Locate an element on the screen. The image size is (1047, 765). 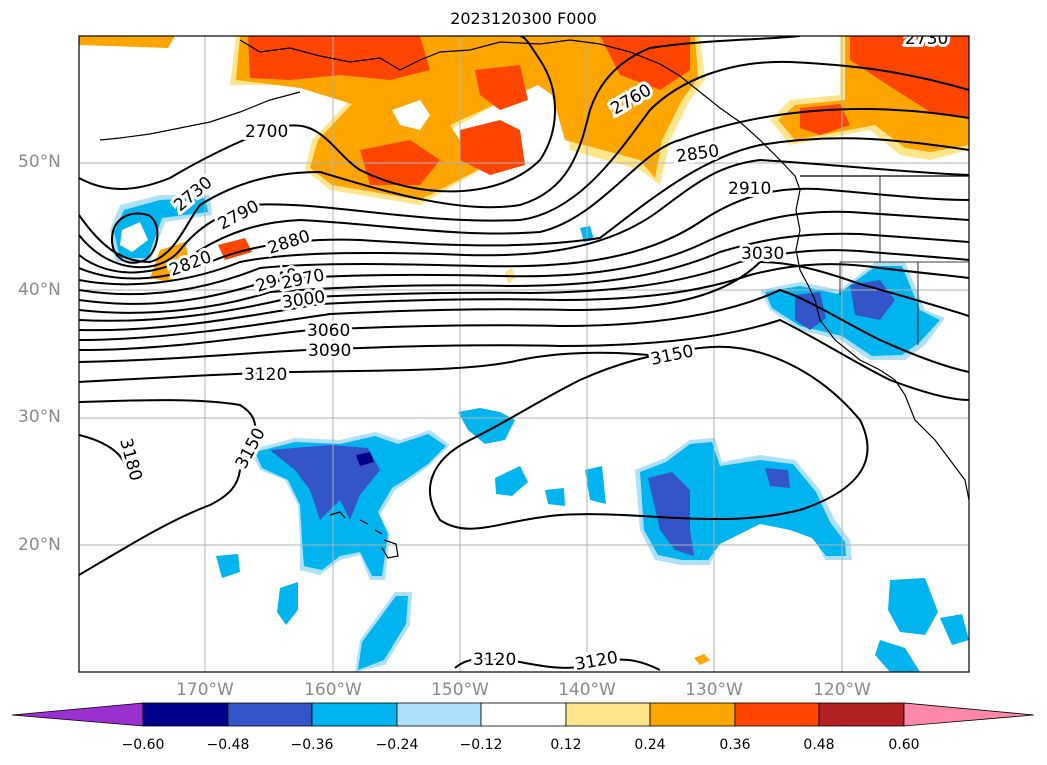
colorbar-tick-label: 0.48 is located at coordinates (819, 745).